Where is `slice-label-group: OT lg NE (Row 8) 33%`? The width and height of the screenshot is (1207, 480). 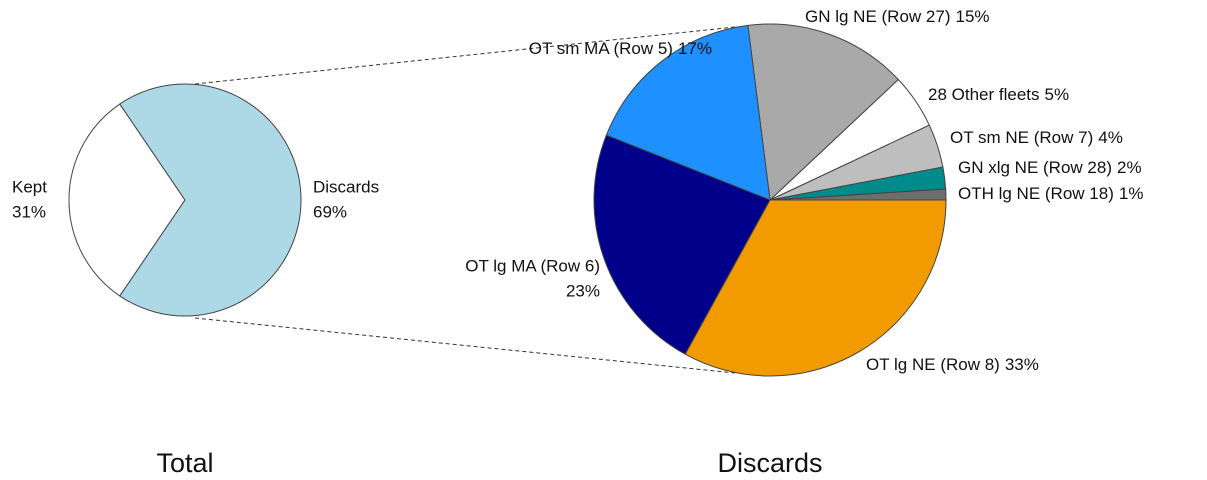 slice-label-group: OT lg NE (Row 8) 33% is located at coordinates (952, 364).